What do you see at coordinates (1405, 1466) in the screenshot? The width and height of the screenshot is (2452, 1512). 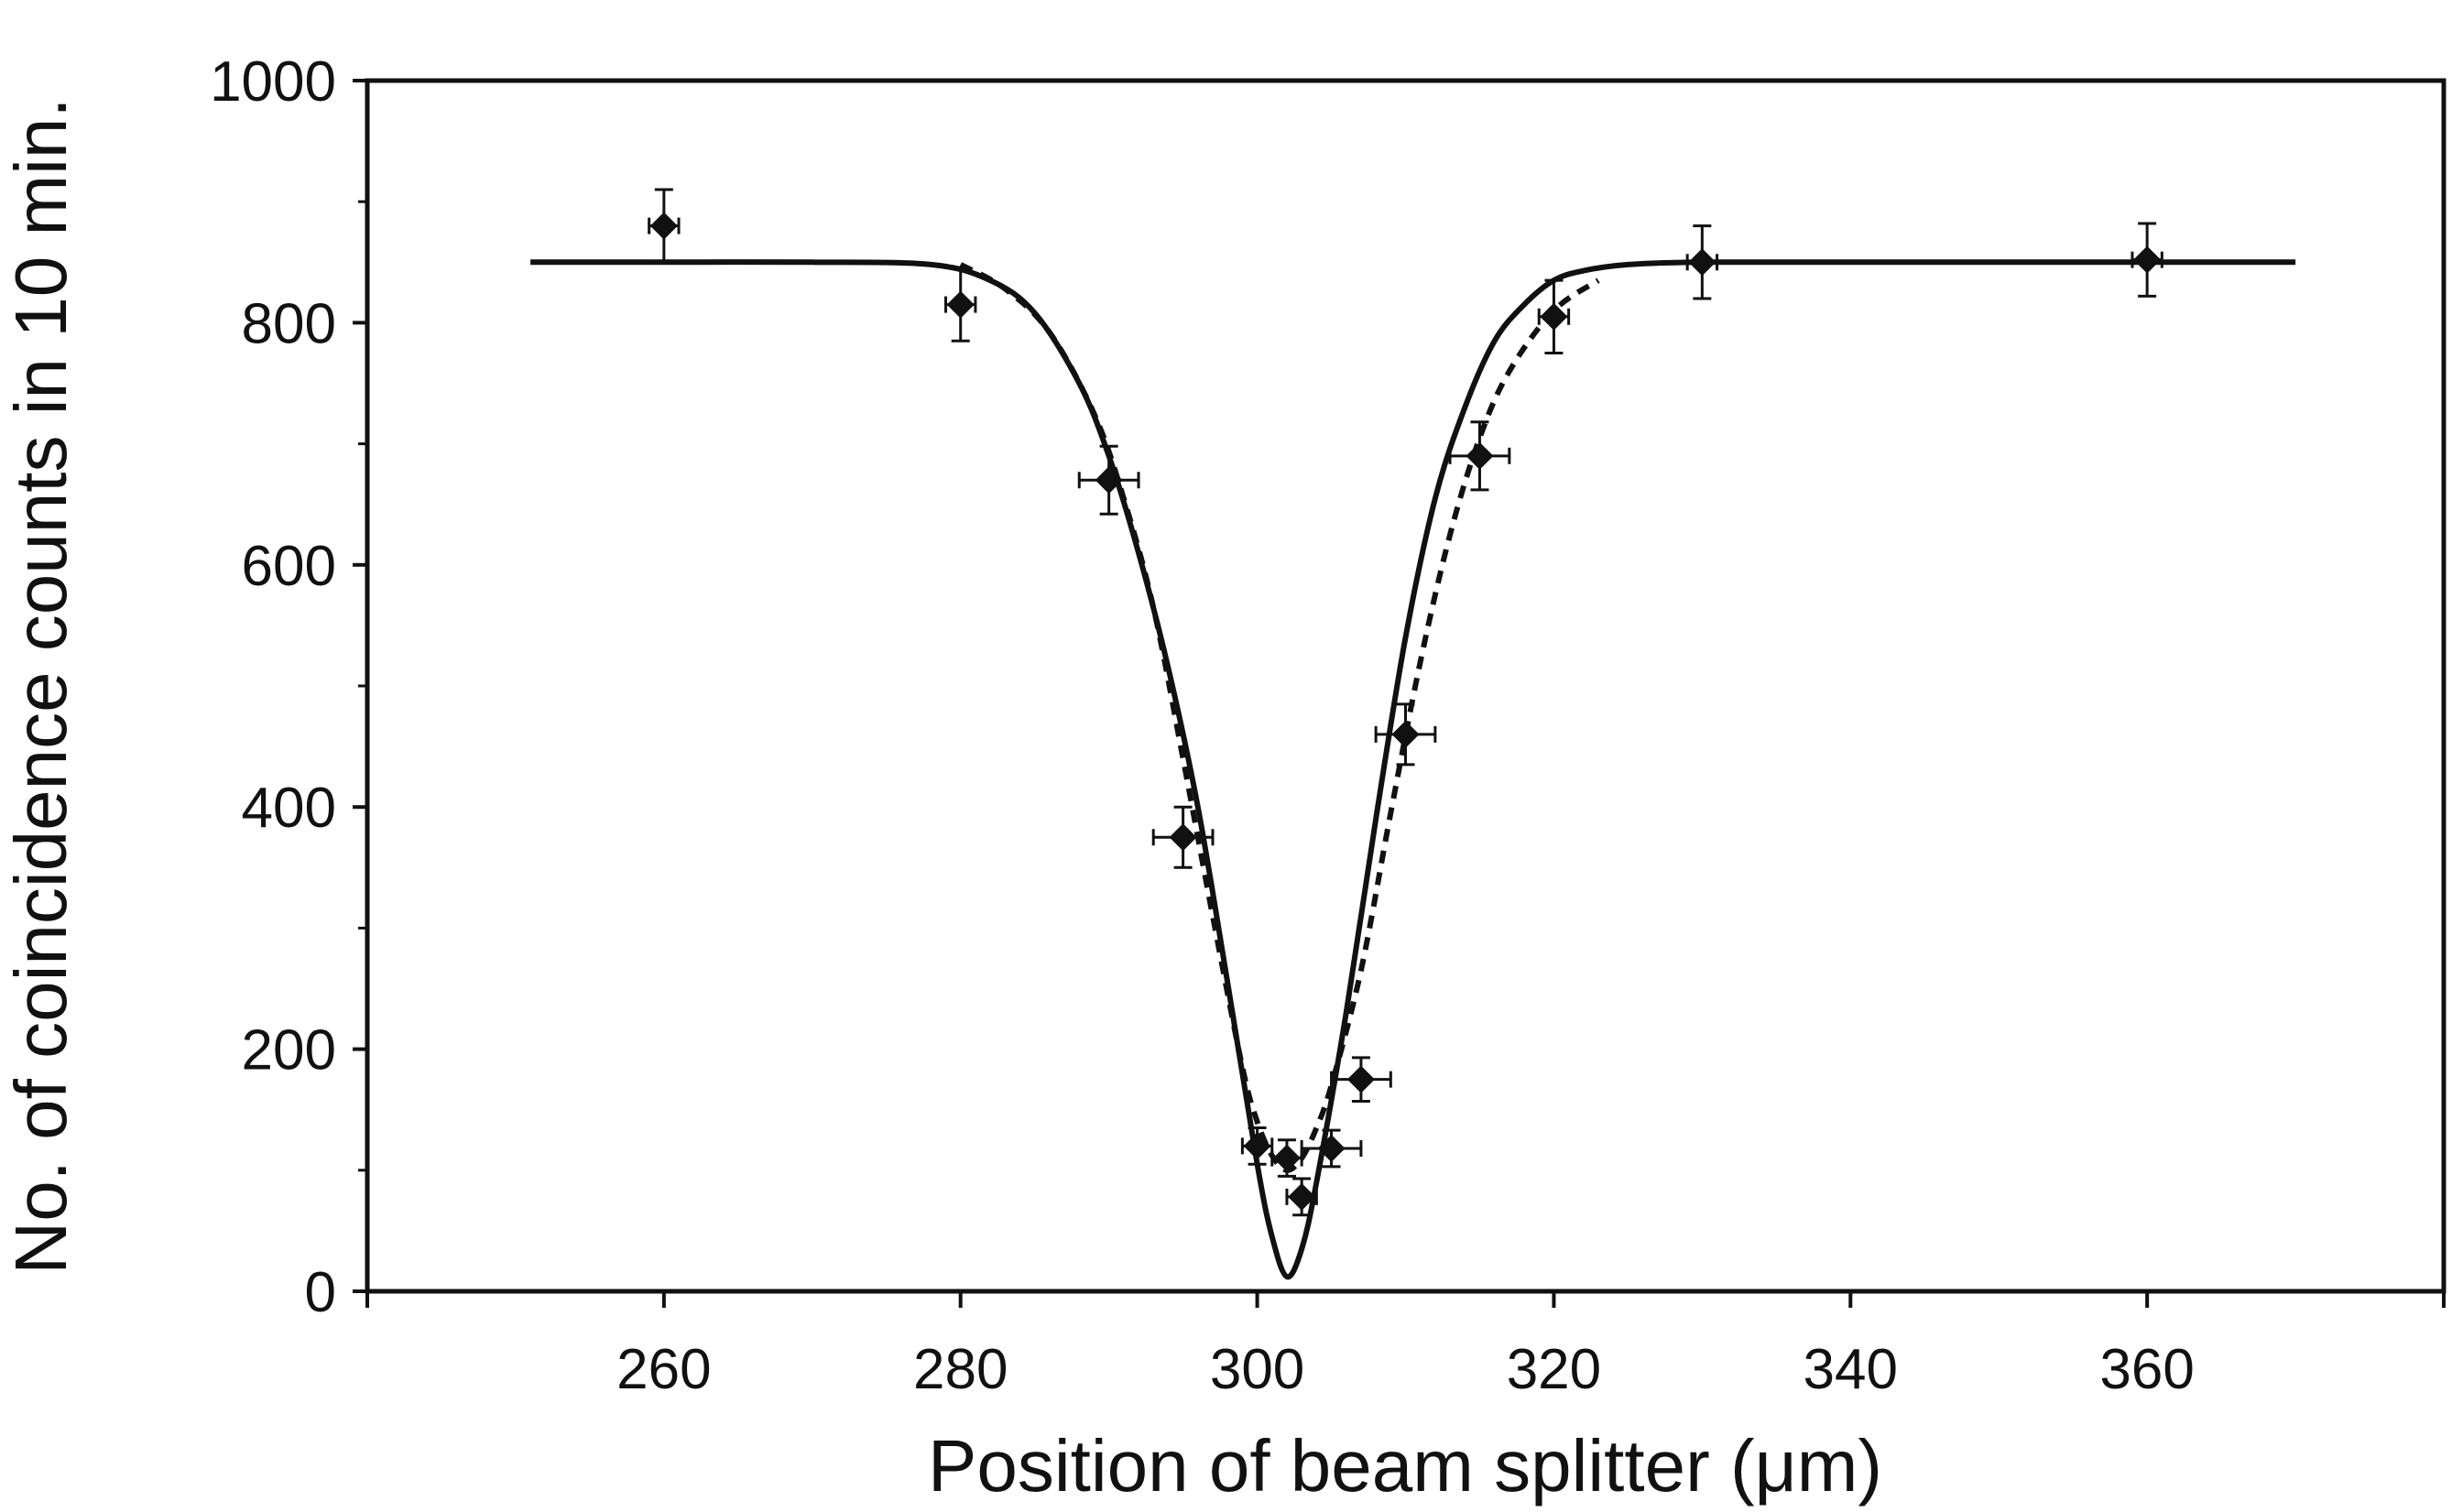 I see `x-axis-title: Position of beam splitter (μm)` at bounding box center [1405, 1466].